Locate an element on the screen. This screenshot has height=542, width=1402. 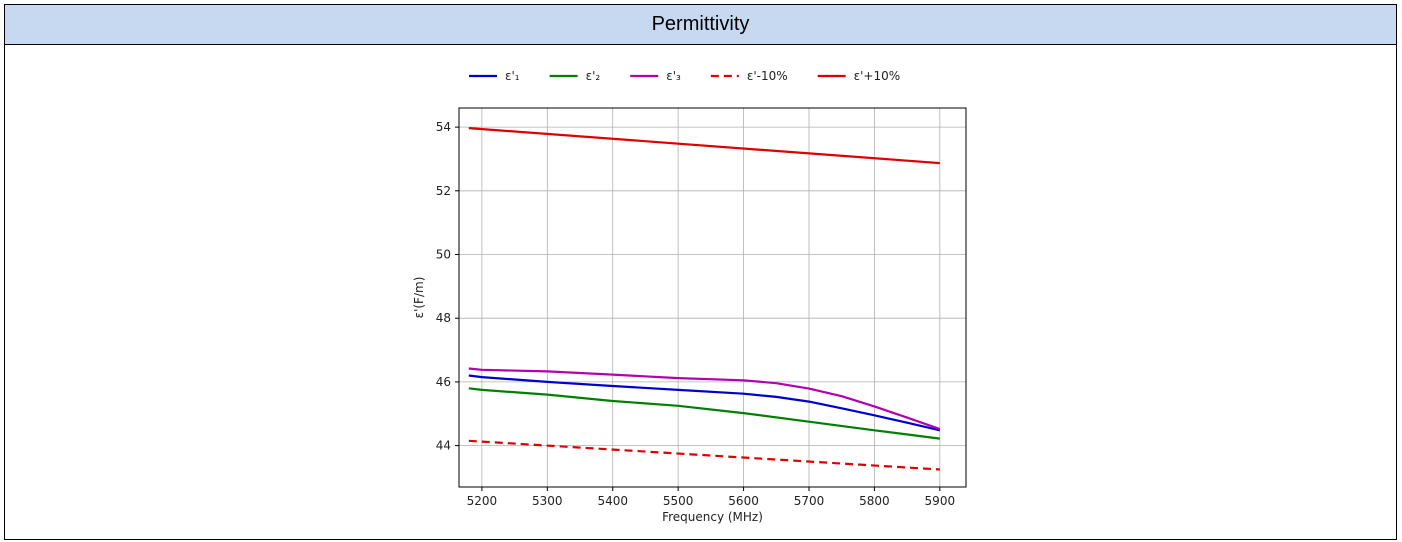
x-tick-label: 5900 is located at coordinates (940, 501).